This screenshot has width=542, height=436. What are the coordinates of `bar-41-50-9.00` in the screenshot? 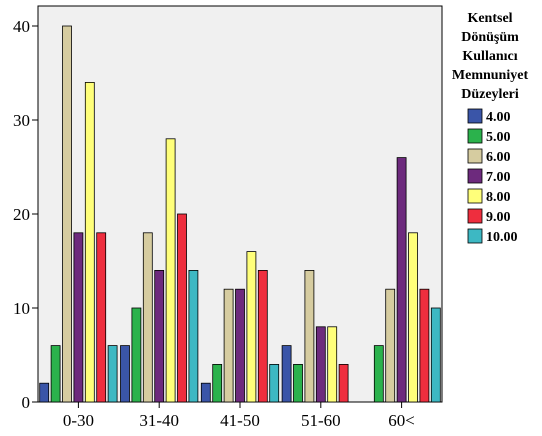 It's located at (262, 336).